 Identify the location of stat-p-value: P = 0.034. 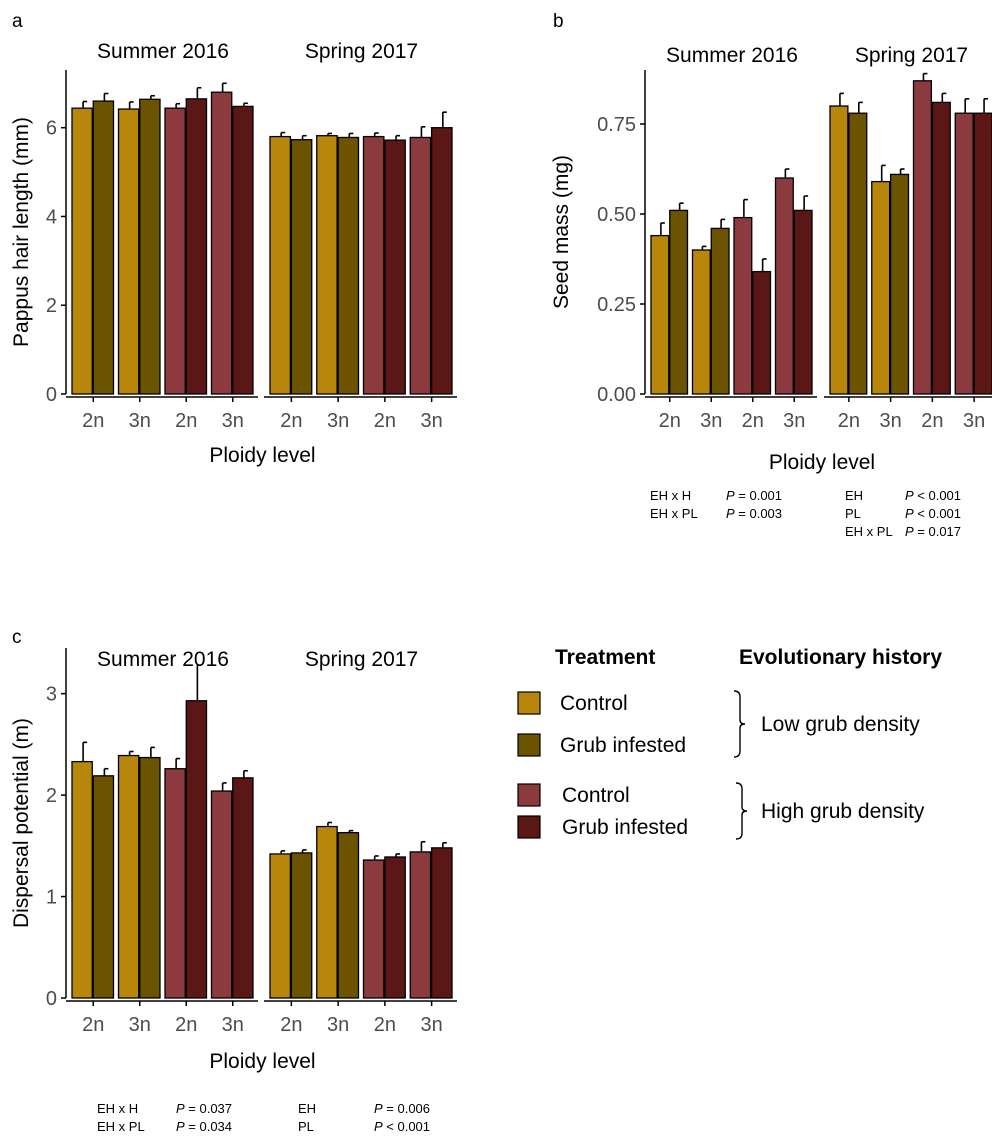
(204, 1126).